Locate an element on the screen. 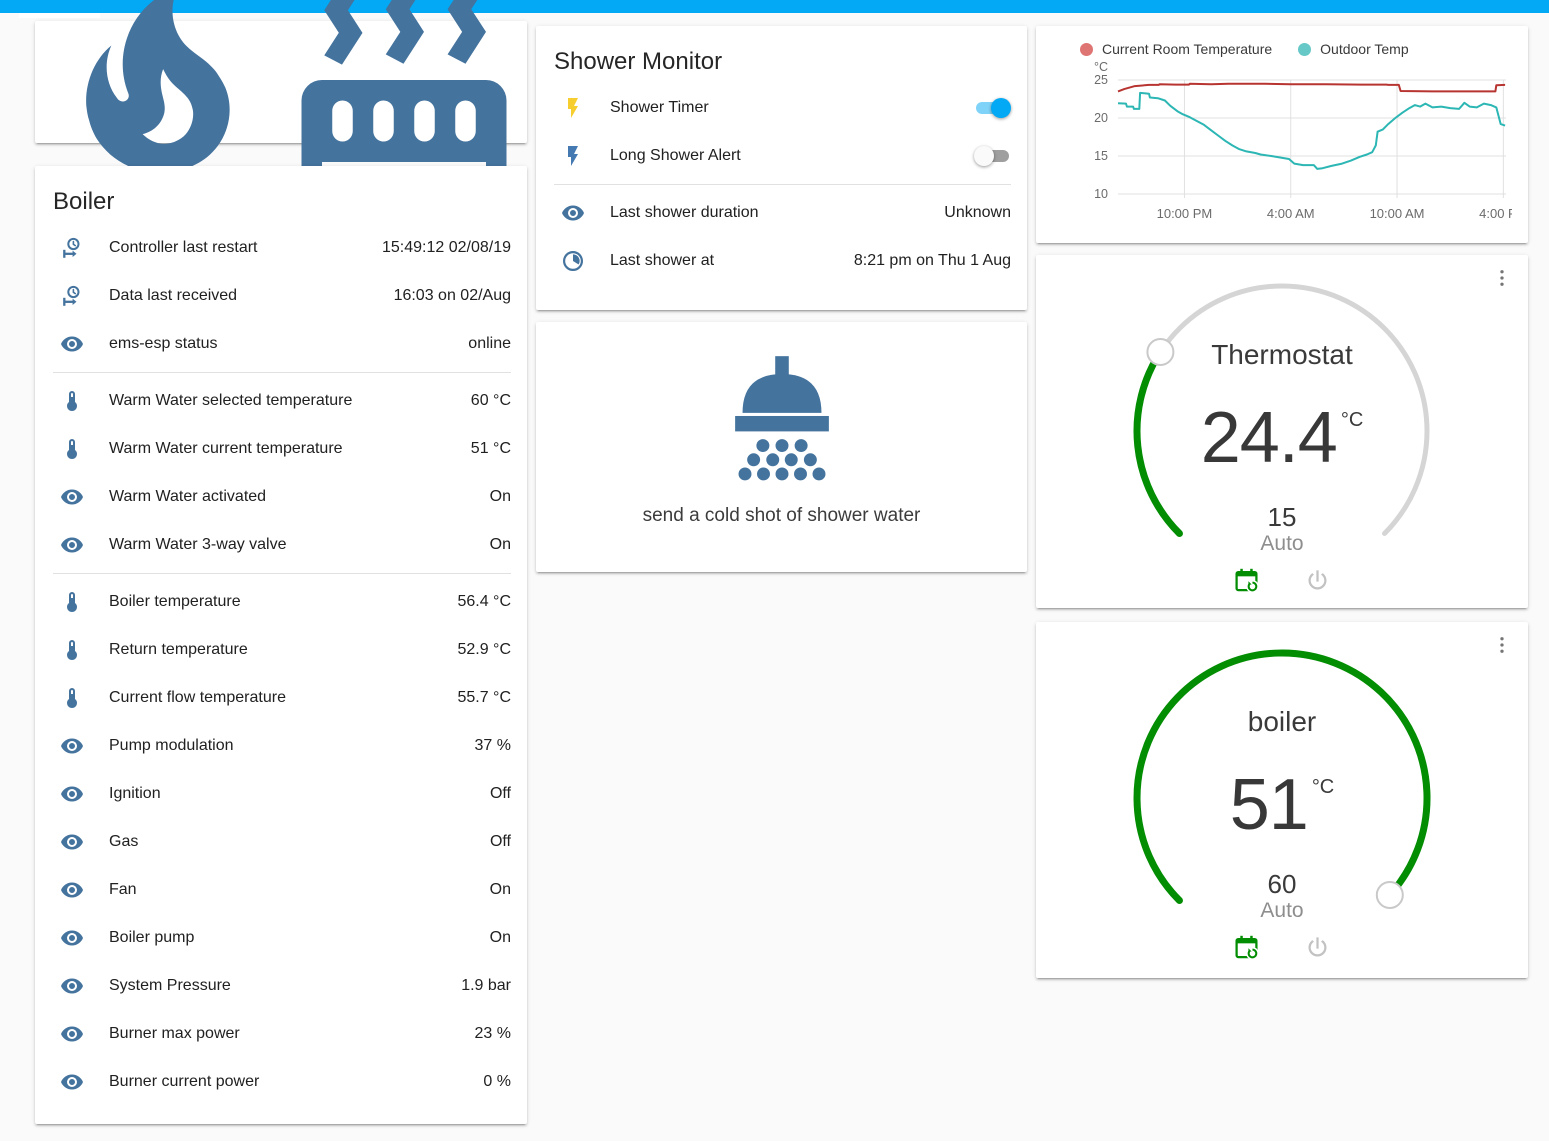 The height and width of the screenshot is (1141, 1549). svg-text: 15 is located at coordinates (1101, 156).